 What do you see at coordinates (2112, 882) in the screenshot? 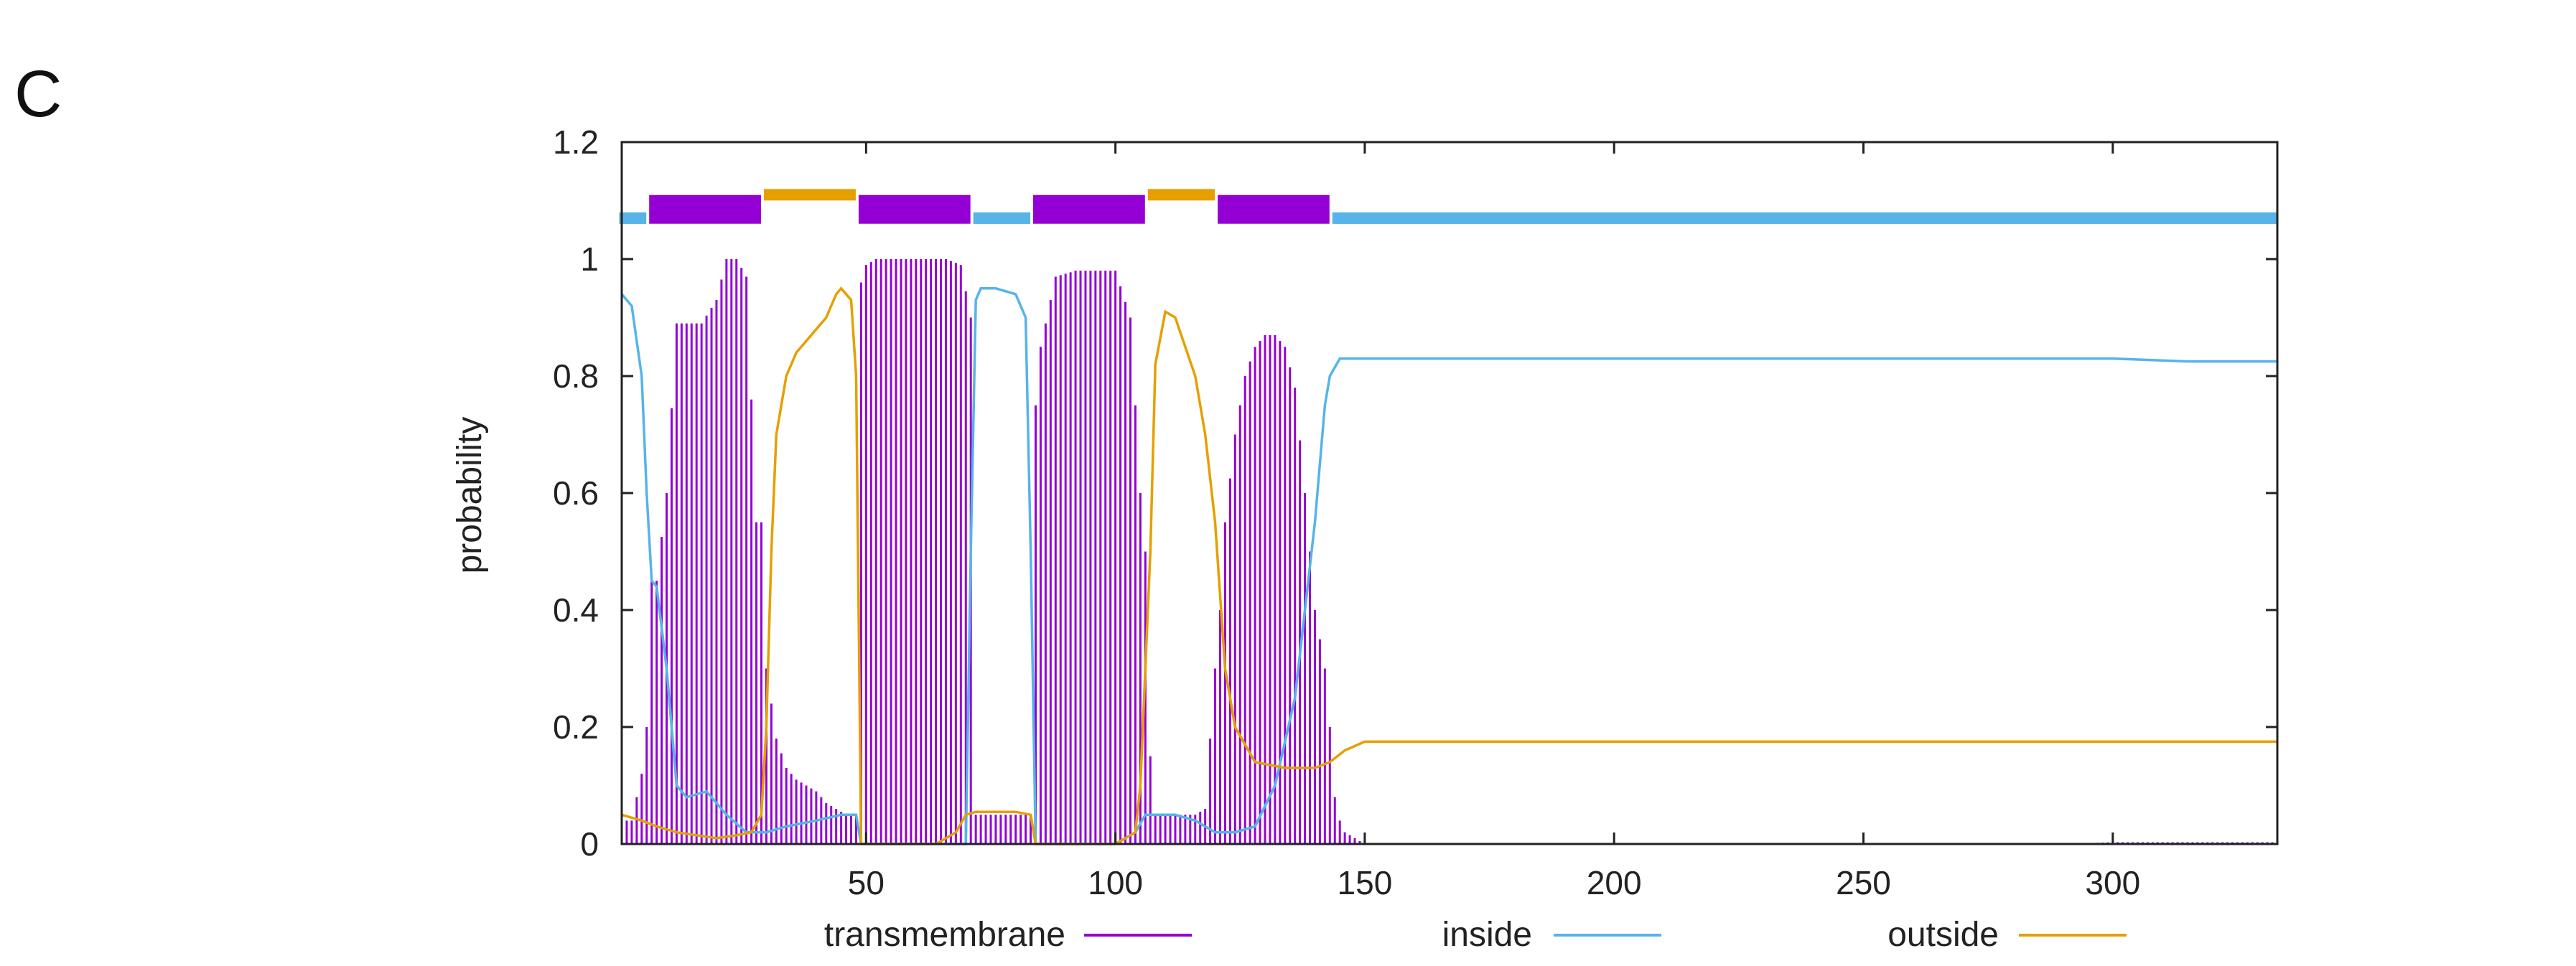
I see `x-tick-label: 300` at bounding box center [2112, 882].